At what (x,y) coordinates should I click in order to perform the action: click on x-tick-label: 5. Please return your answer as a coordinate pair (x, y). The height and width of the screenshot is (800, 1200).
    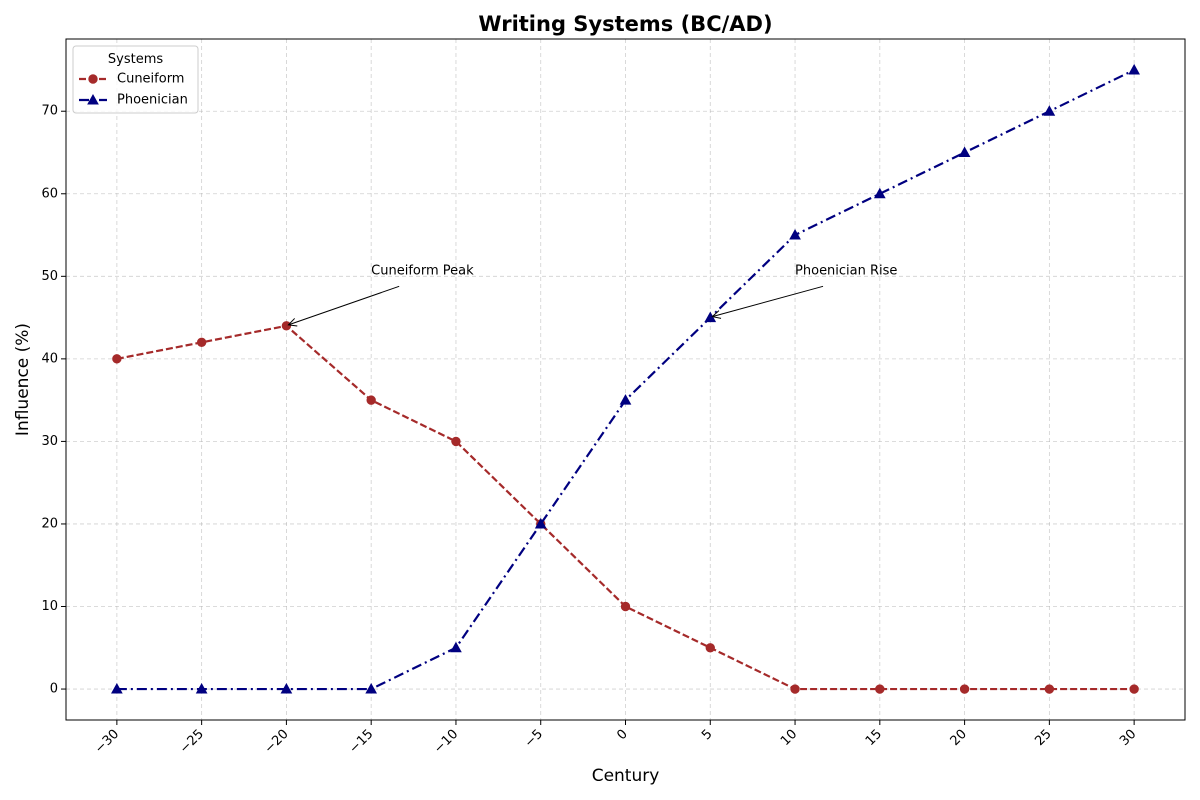
    Looking at the image, I should click on (707, 735).